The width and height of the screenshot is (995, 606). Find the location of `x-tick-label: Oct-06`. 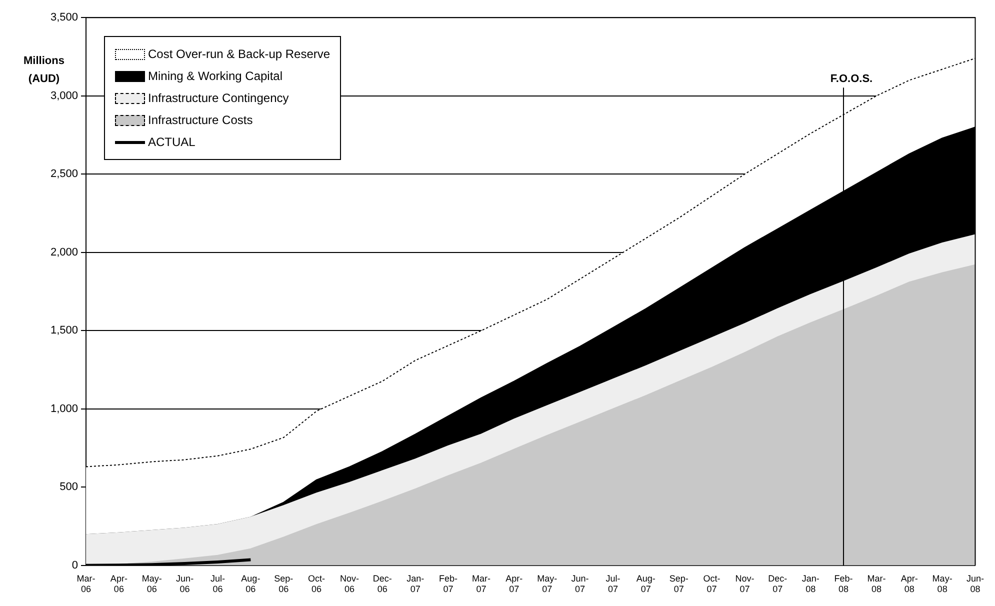

x-tick-label: Oct-06 is located at coordinates (317, 583).